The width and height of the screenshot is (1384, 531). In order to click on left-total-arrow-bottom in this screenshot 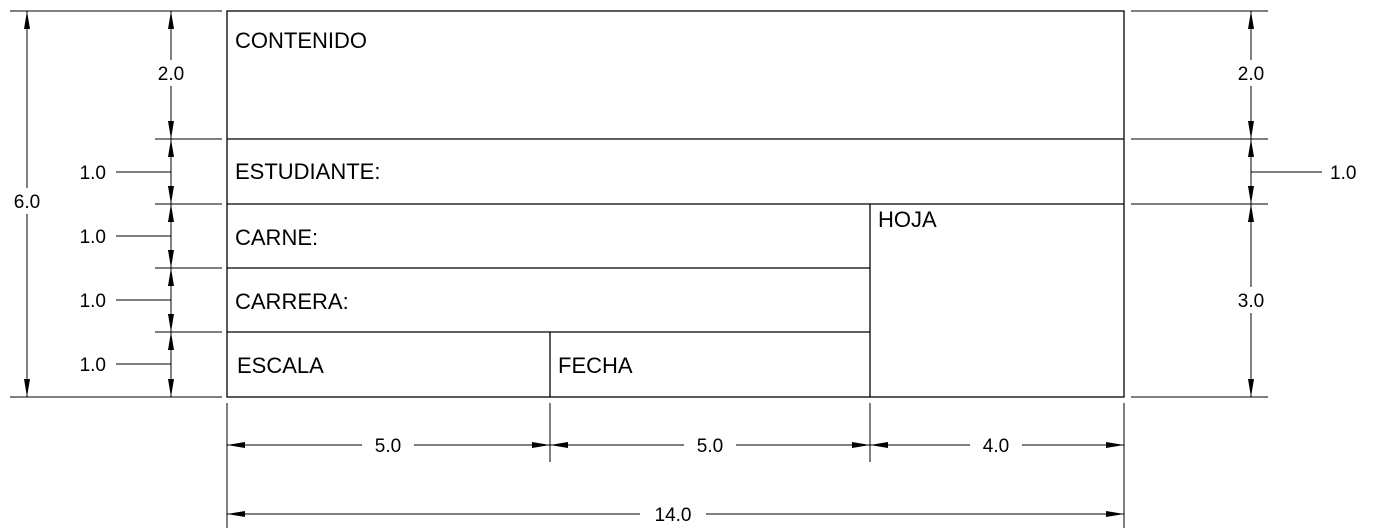, I will do `click(27, 388)`.